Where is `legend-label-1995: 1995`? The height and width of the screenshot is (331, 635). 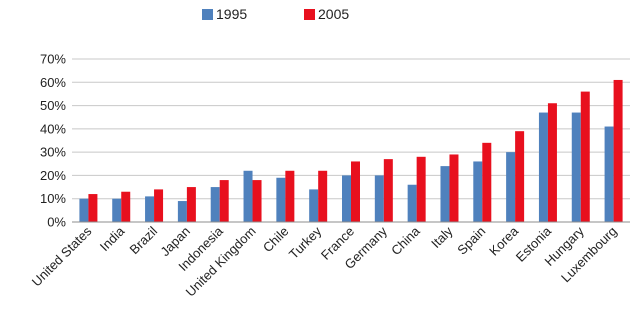
legend-label-1995: 1995 is located at coordinates (231, 14).